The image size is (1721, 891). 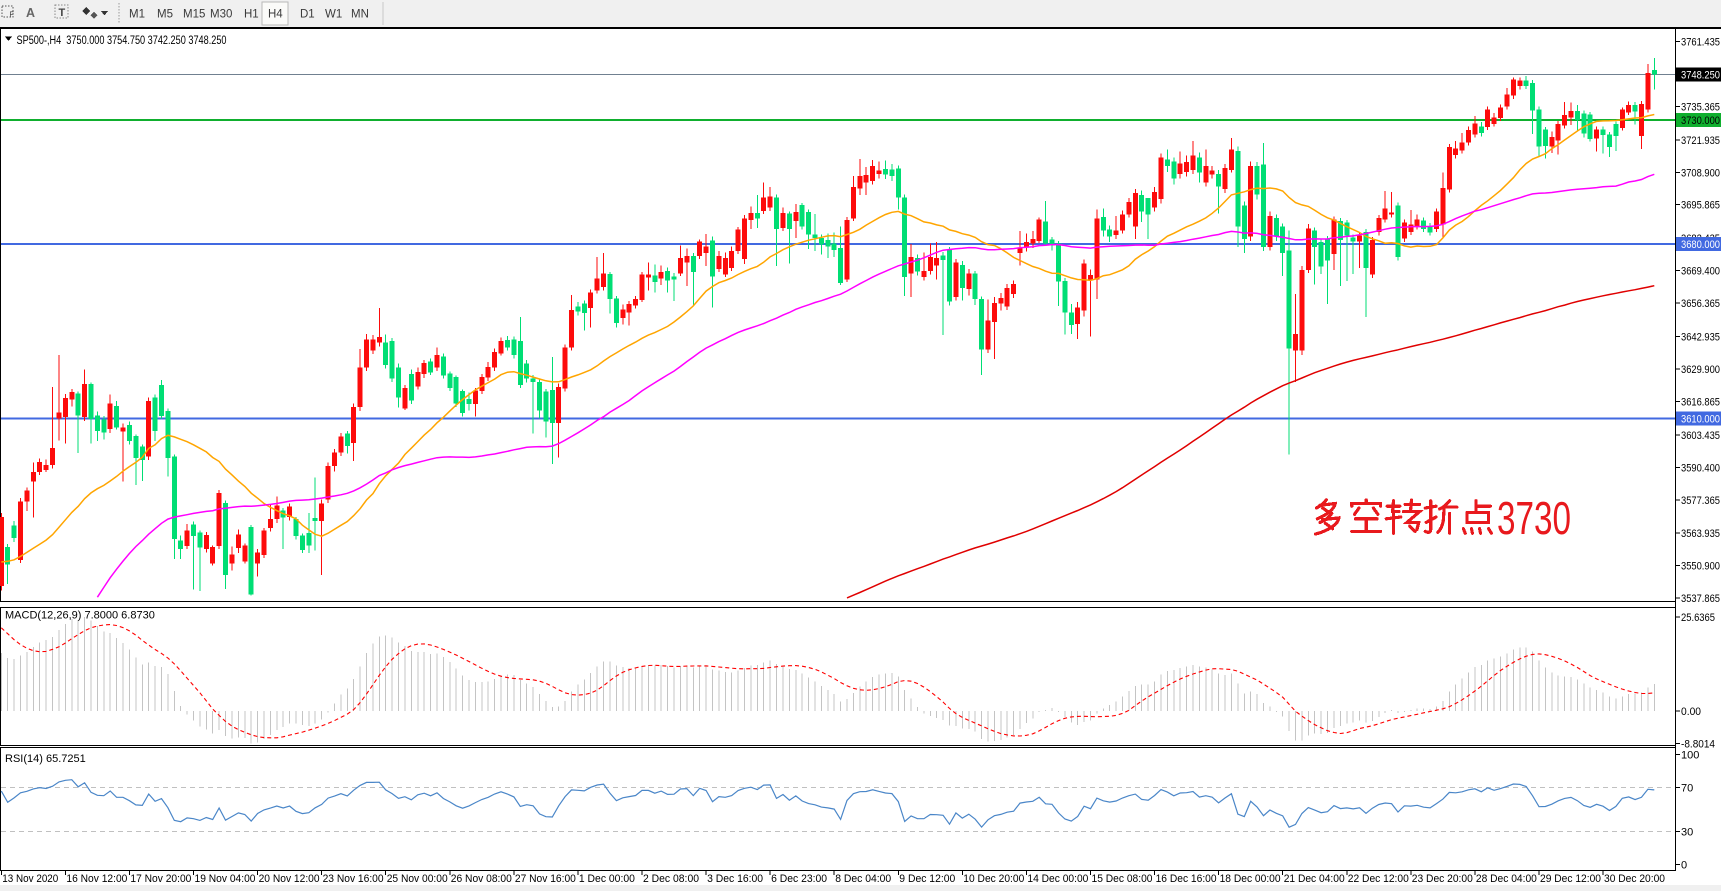 What do you see at coordinates (1687, 789) in the screenshot?
I see `svg-text: 70` at bounding box center [1687, 789].